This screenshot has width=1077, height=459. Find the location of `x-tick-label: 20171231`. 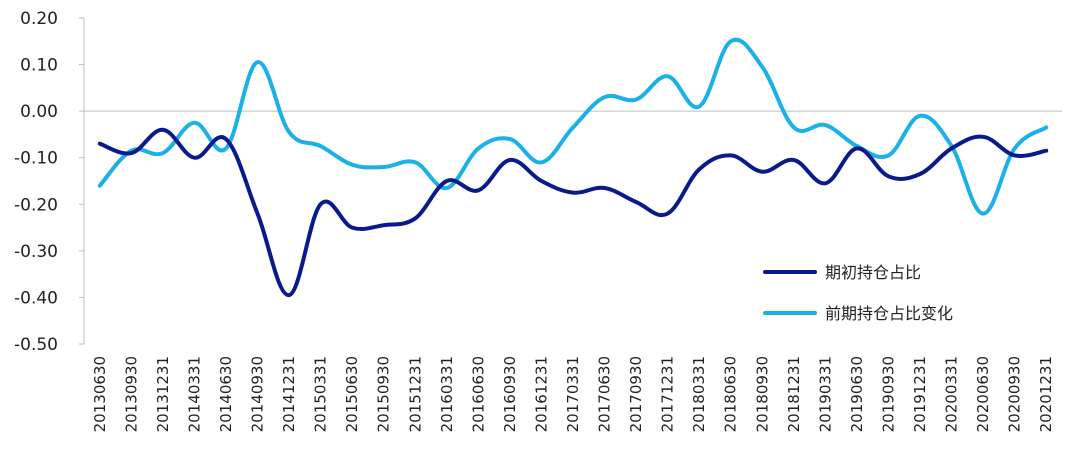

x-tick-label: 20171231 is located at coordinates (668, 394).